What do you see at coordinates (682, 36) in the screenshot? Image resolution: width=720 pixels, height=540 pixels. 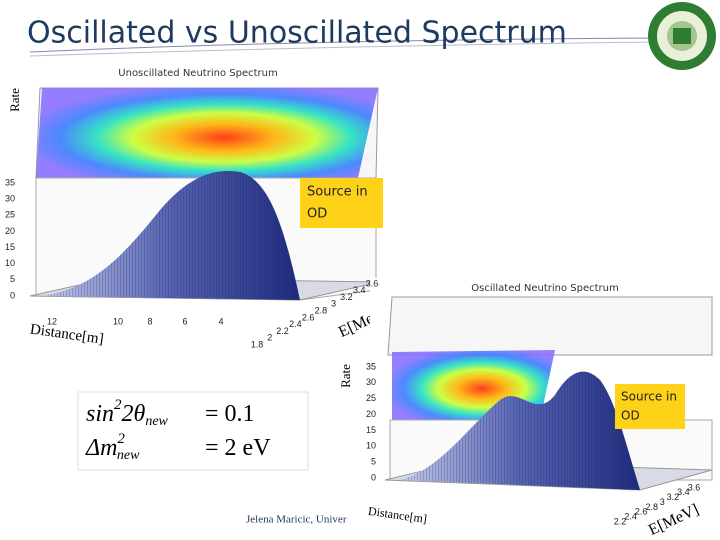 I see `university-seal` at bounding box center [682, 36].